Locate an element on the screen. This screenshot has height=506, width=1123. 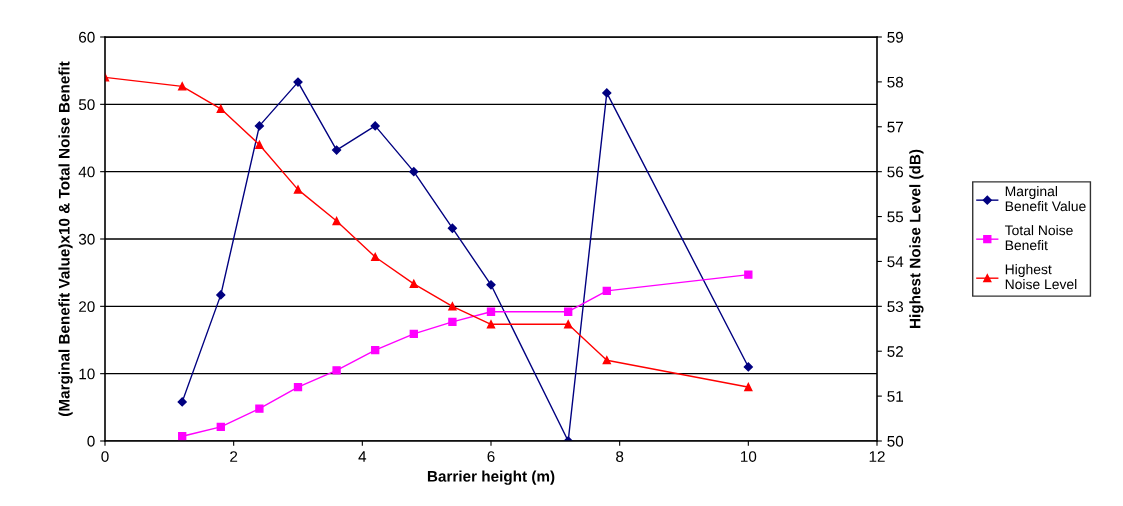
y2-axis-title: Highest Noise Level (dB) is located at coordinates (916, 238).